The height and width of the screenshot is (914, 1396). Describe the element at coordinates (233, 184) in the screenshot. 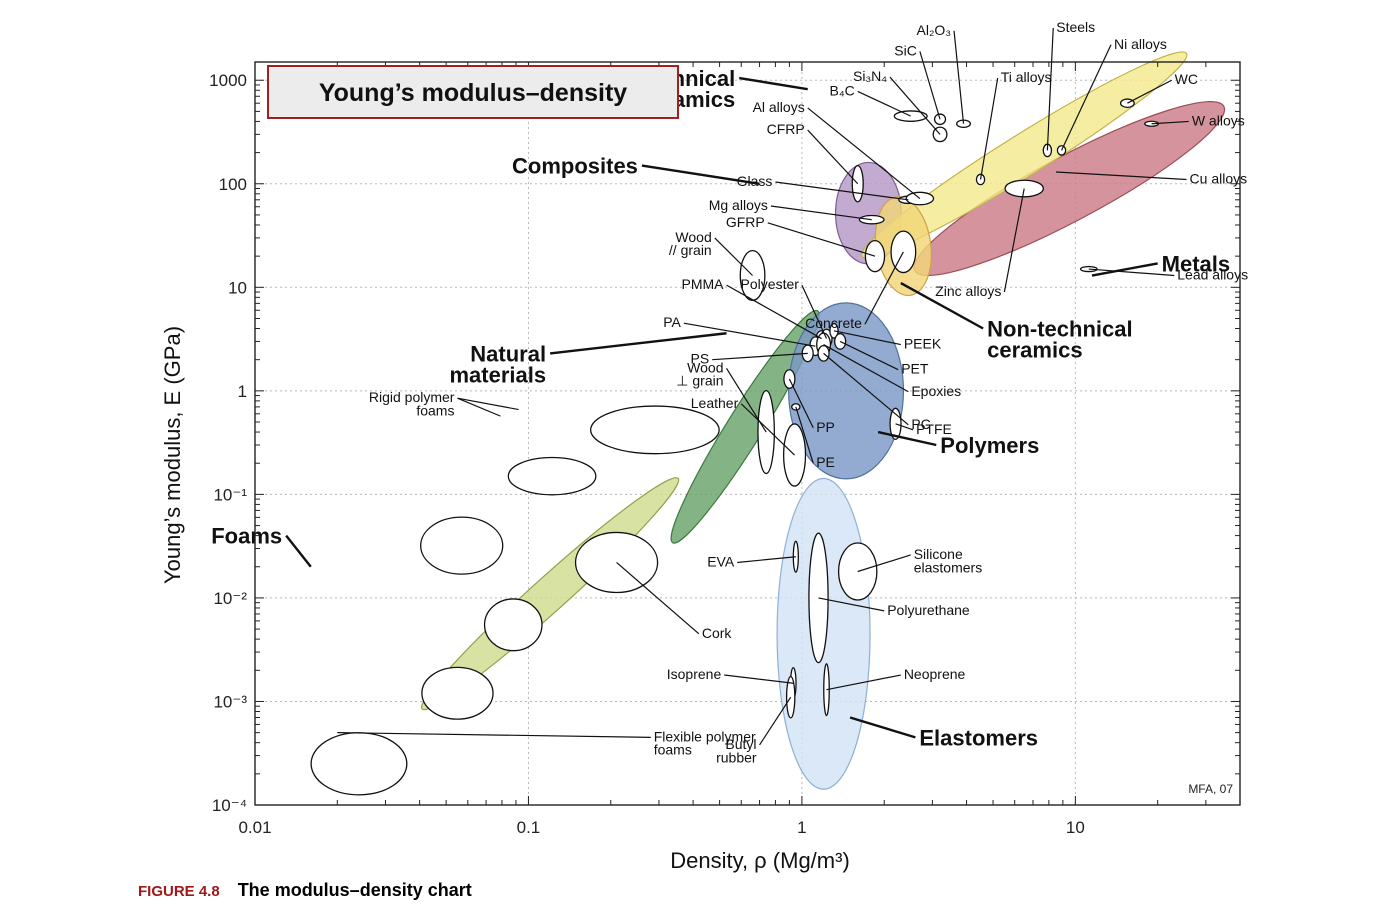

I see `y-tick-label: 100` at that location.